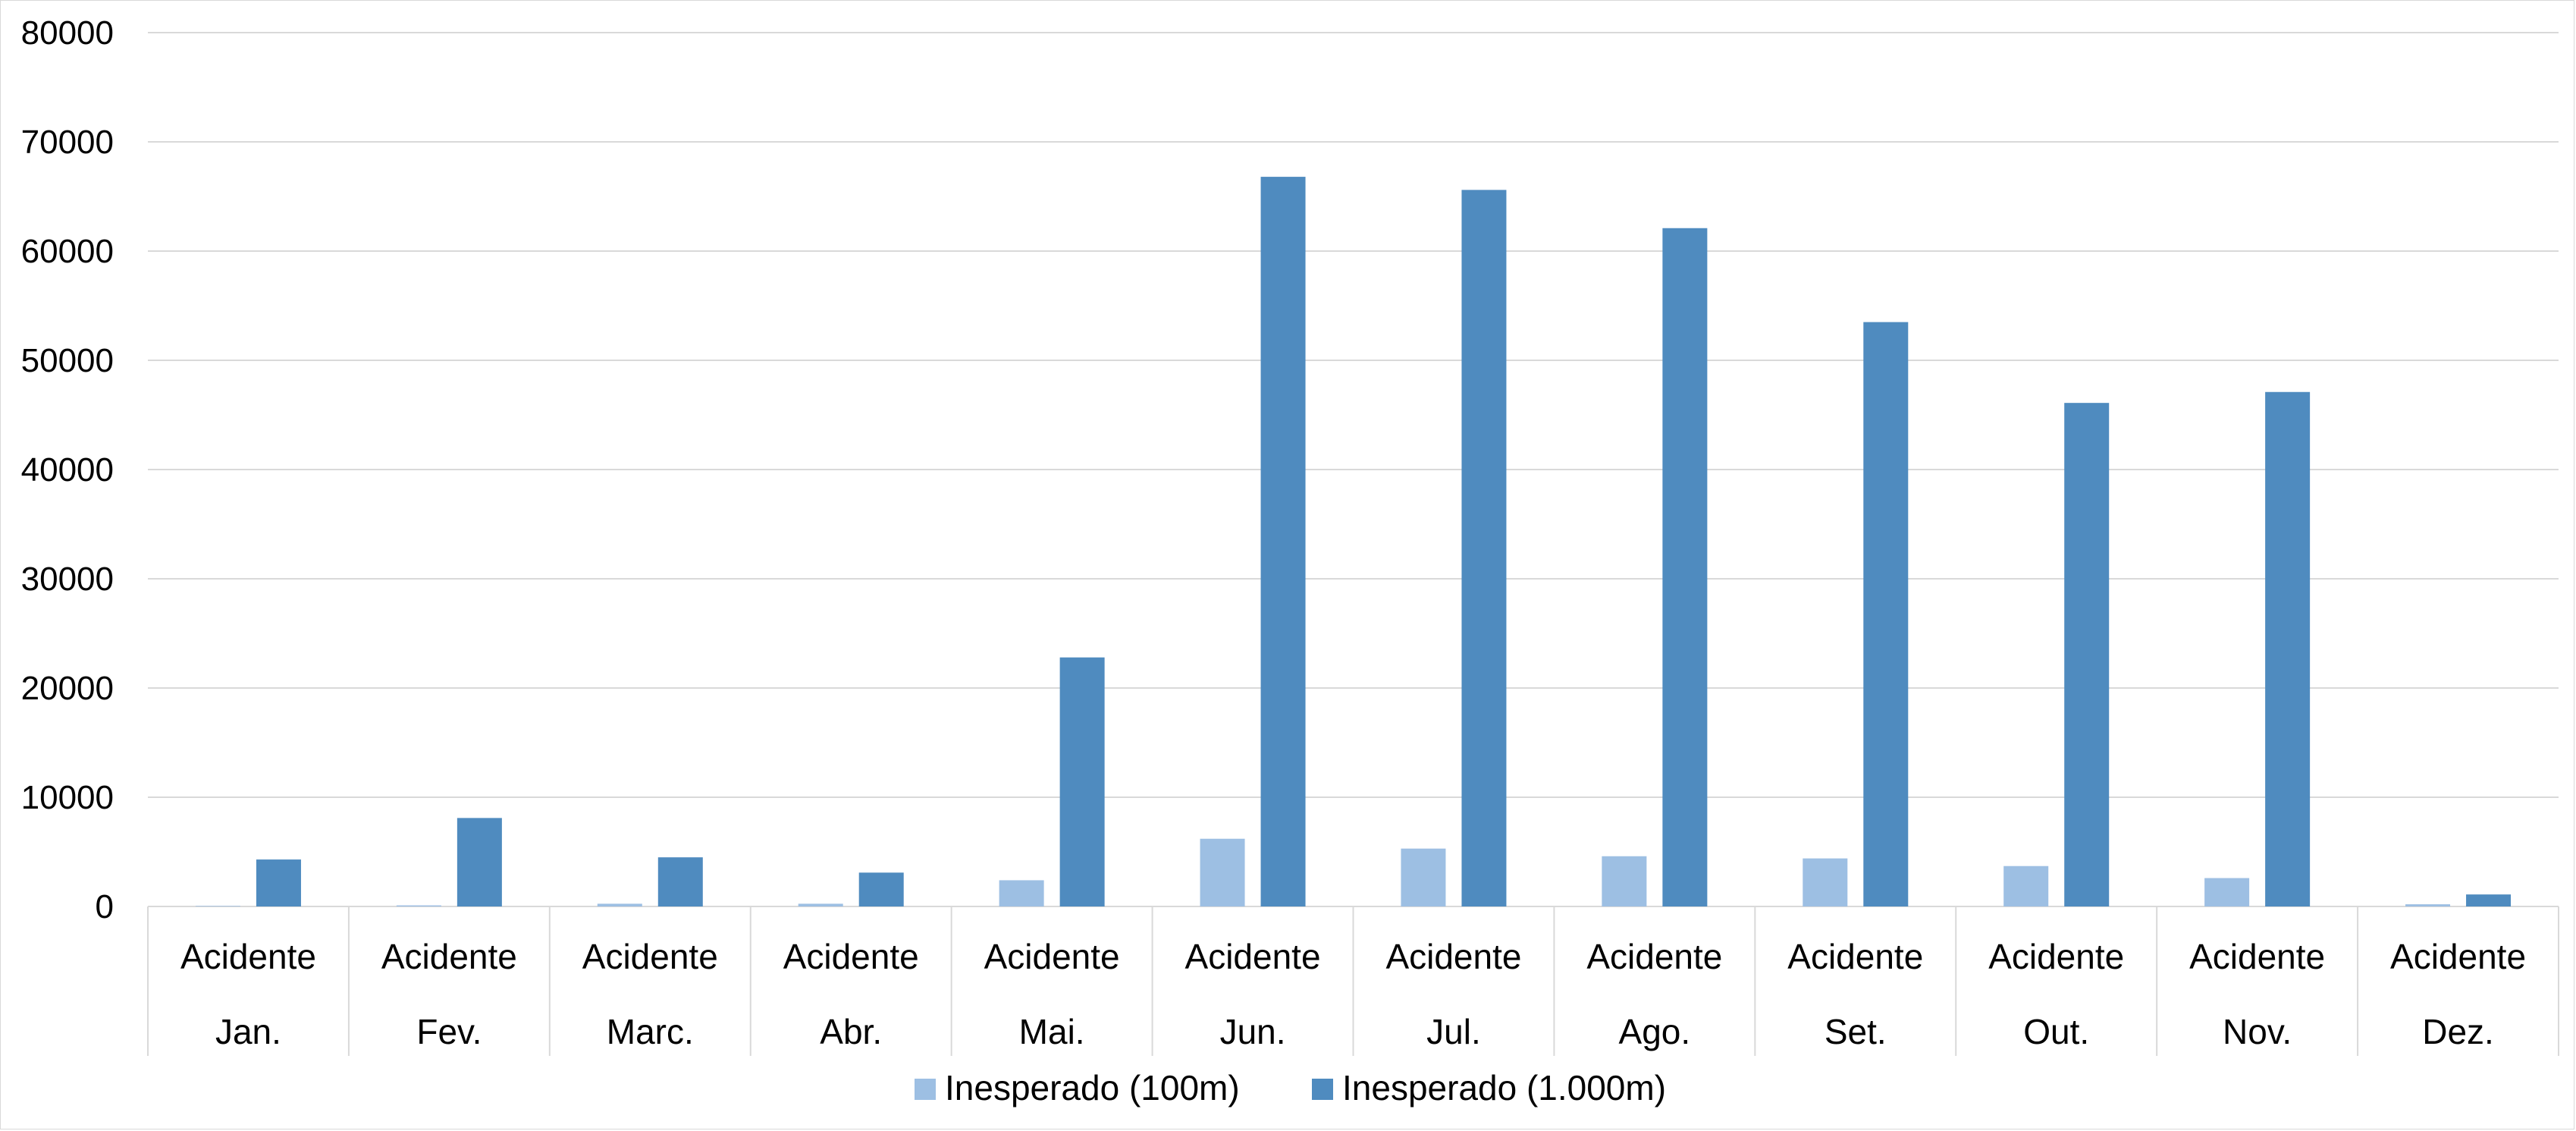  I want to click on y-tick-label: 60000, so click(67, 251).